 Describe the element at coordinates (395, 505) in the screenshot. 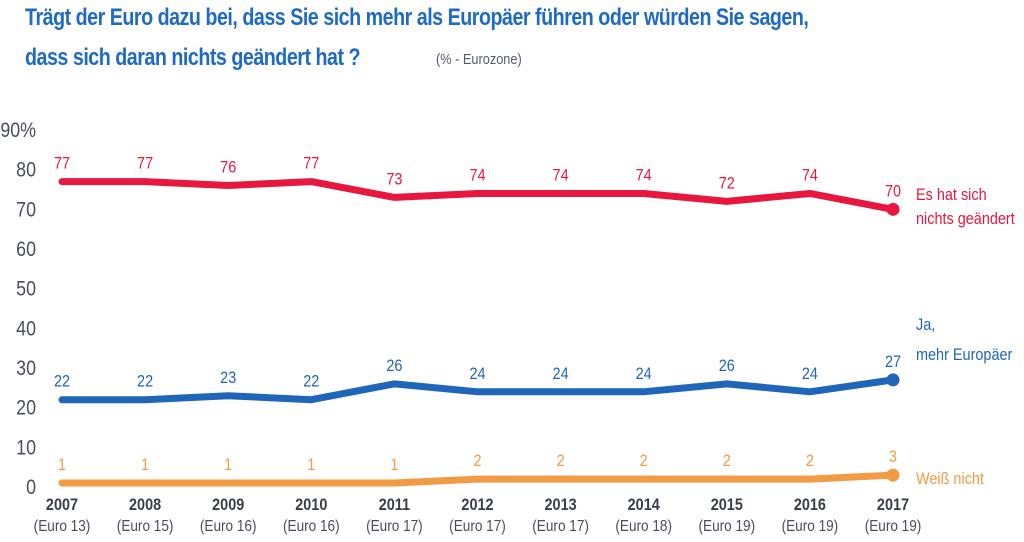

I see `x-tick-label: 2011` at that location.